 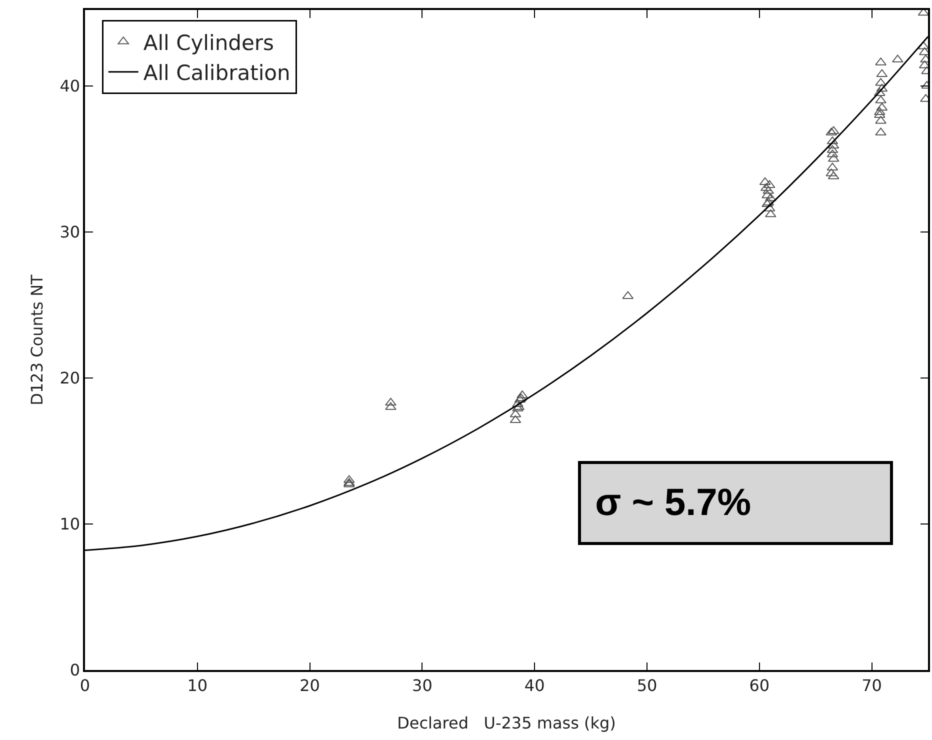 What do you see at coordinates (216, 73) in the screenshot?
I see `legend-label: All Calibration` at bounding box center [216, 73].